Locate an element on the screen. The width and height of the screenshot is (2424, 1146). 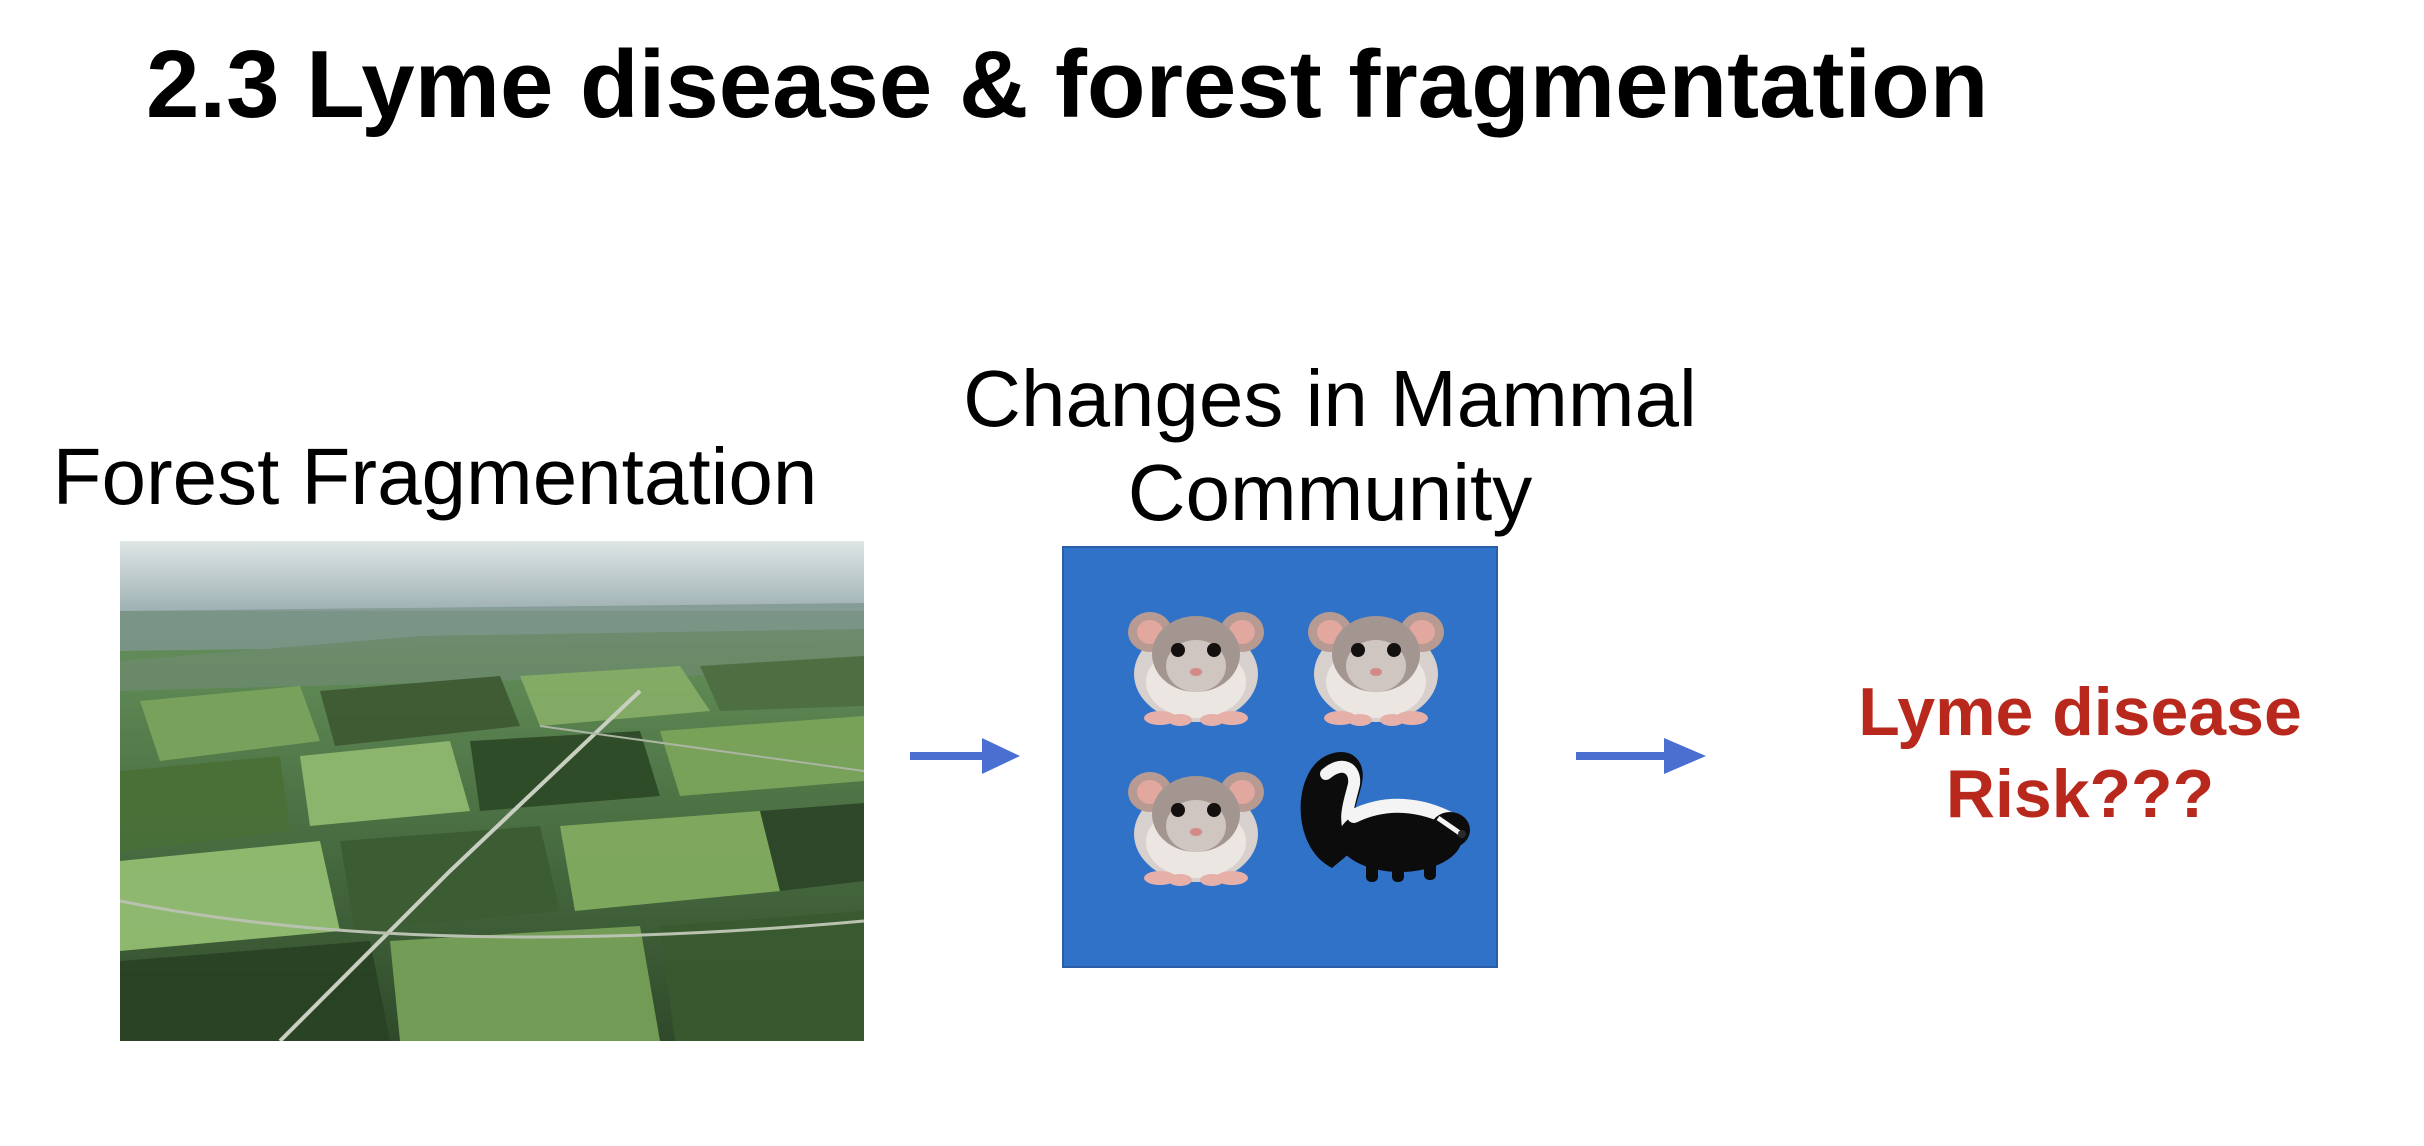
risk-label-line2: Risk??? is located at coordinates (2080, 793).